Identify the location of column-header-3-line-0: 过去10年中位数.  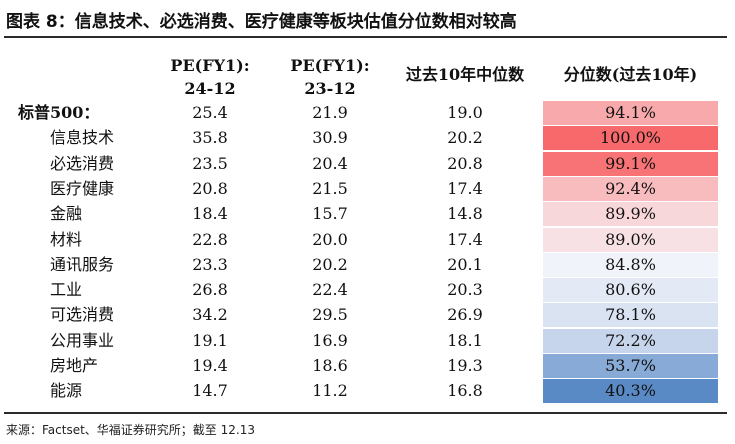
(465, 74).